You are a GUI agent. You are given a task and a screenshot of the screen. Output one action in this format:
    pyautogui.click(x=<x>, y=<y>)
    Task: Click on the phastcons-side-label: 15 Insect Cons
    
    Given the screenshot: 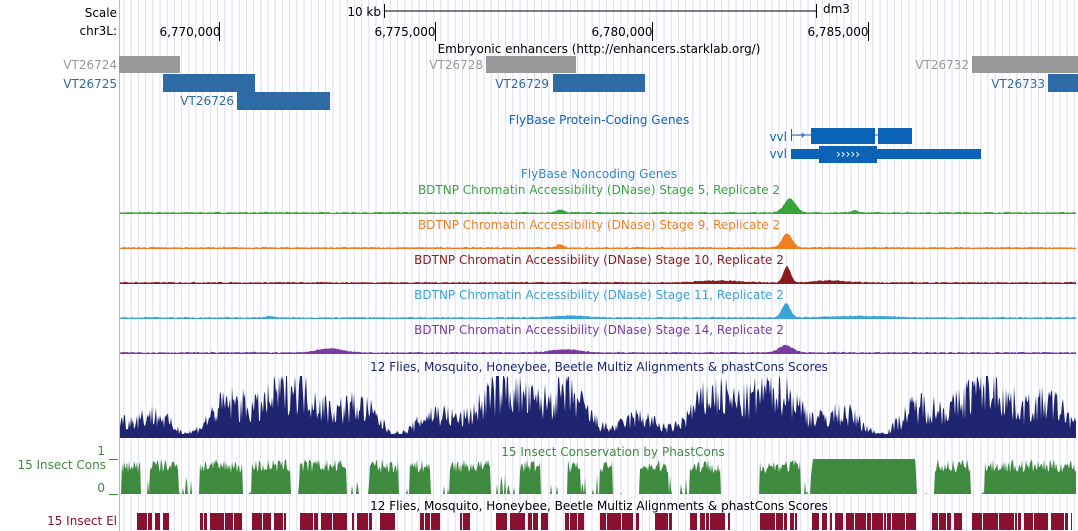 What is the action you would take?
    pyautogui.click(x=61, y=465)
    